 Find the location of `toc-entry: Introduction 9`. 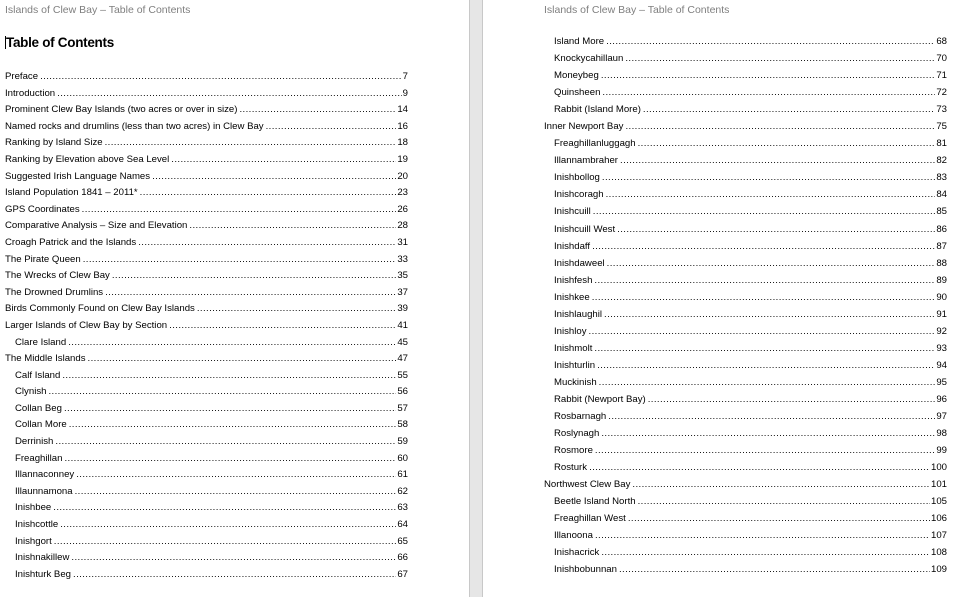

toc-entry: Introduction 9 is located at coordinates (206, 94).